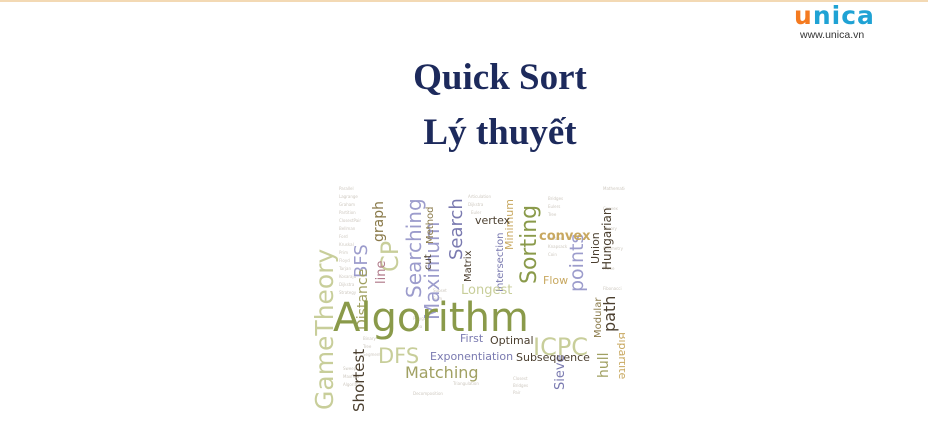  Describe the element at coordinates (351, 376) in the screenshot. I see `svg-text: Maxflow` at that location.